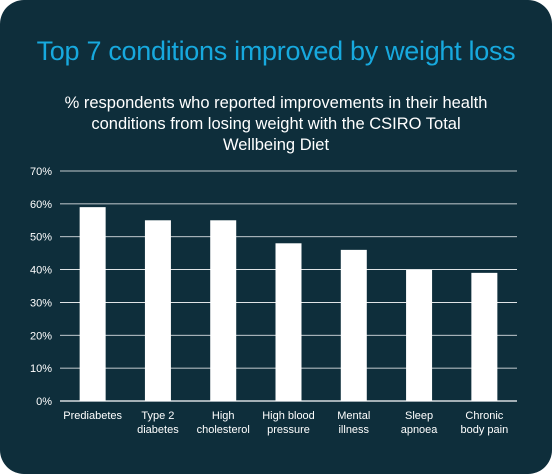 The height and width of the screenshot is (474, 552). I want to click on y-tick-label: 30%, so click(41, 303).